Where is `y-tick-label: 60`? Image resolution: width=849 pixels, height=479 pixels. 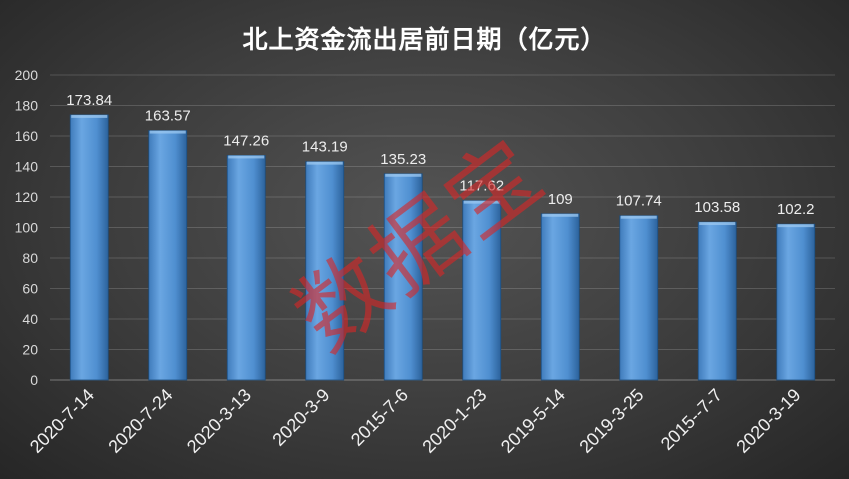
y-tick-label: 60 is located at coordinates (30, 289).